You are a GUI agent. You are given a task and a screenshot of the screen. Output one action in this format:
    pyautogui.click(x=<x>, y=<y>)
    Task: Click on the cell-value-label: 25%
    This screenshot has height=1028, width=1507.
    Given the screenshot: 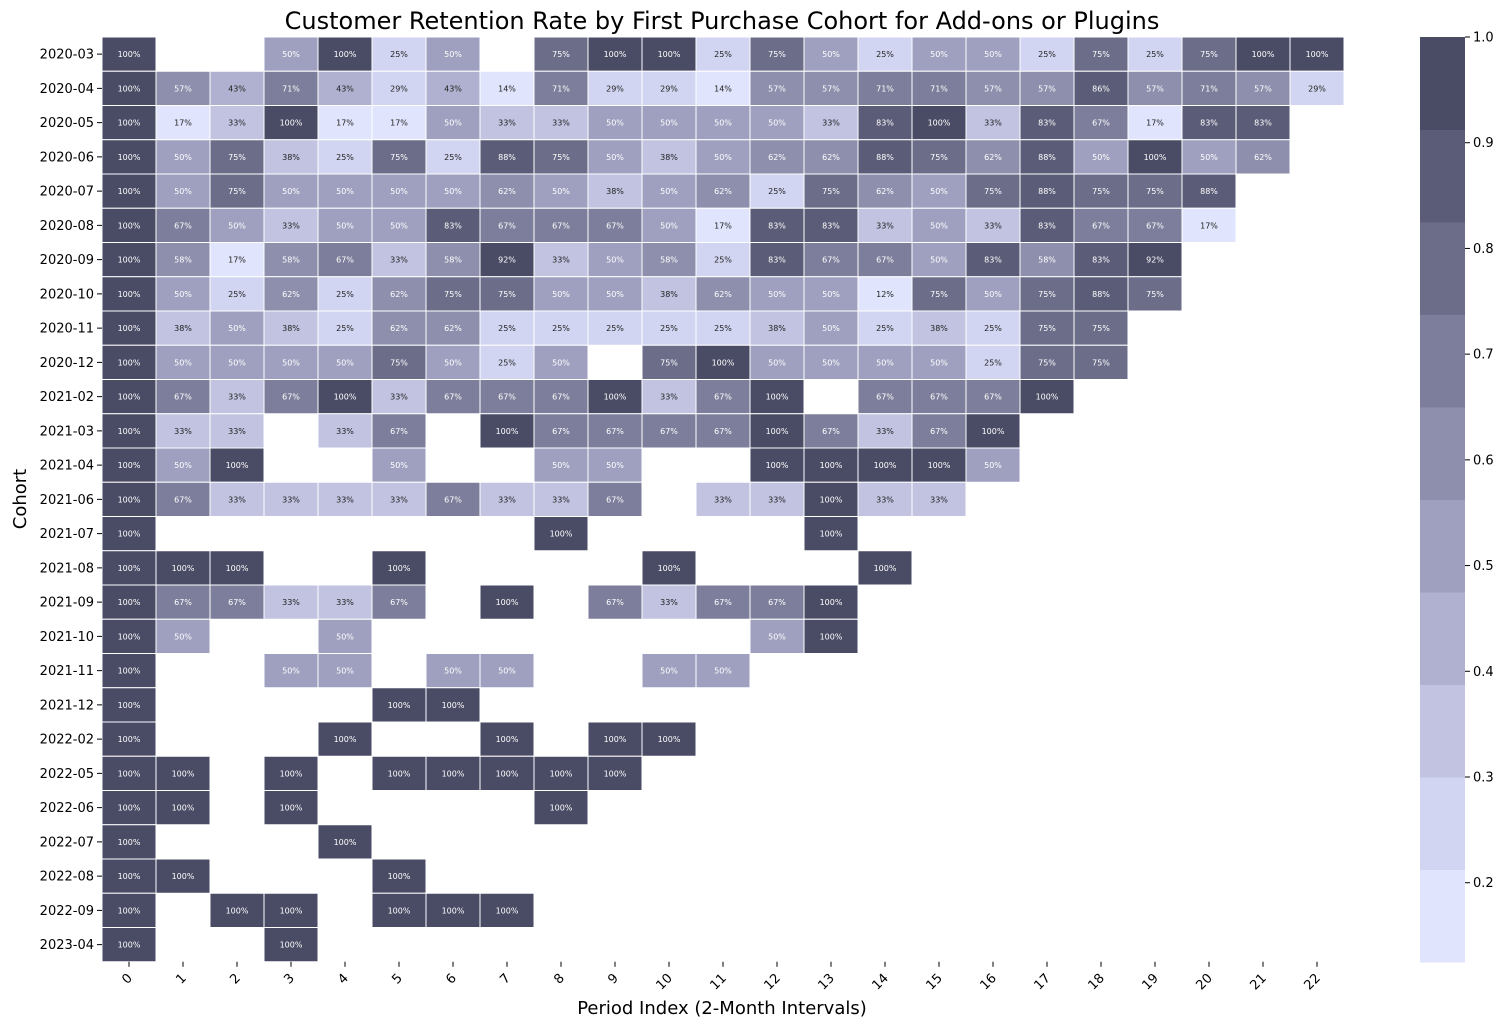 What is the action you would take?
    pyautogui.click(x=1047, y=54)
    